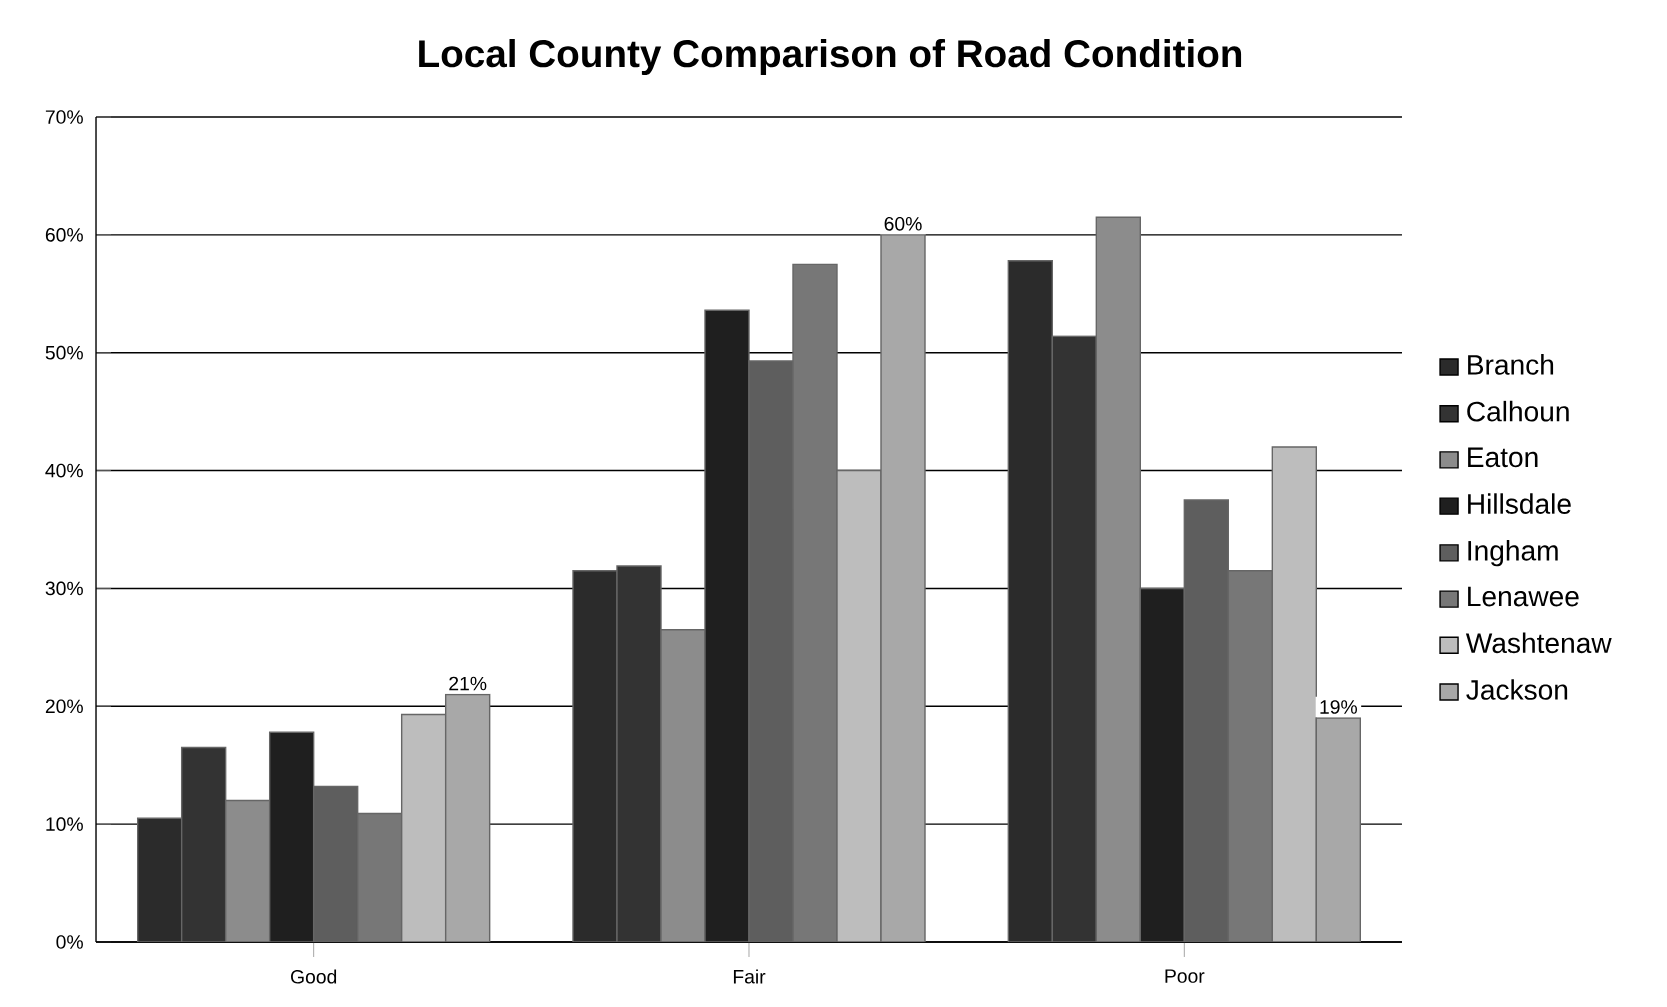 The image size is (1667, 1007). I want to click on legend-label: Ingham, so click(1513, 553).